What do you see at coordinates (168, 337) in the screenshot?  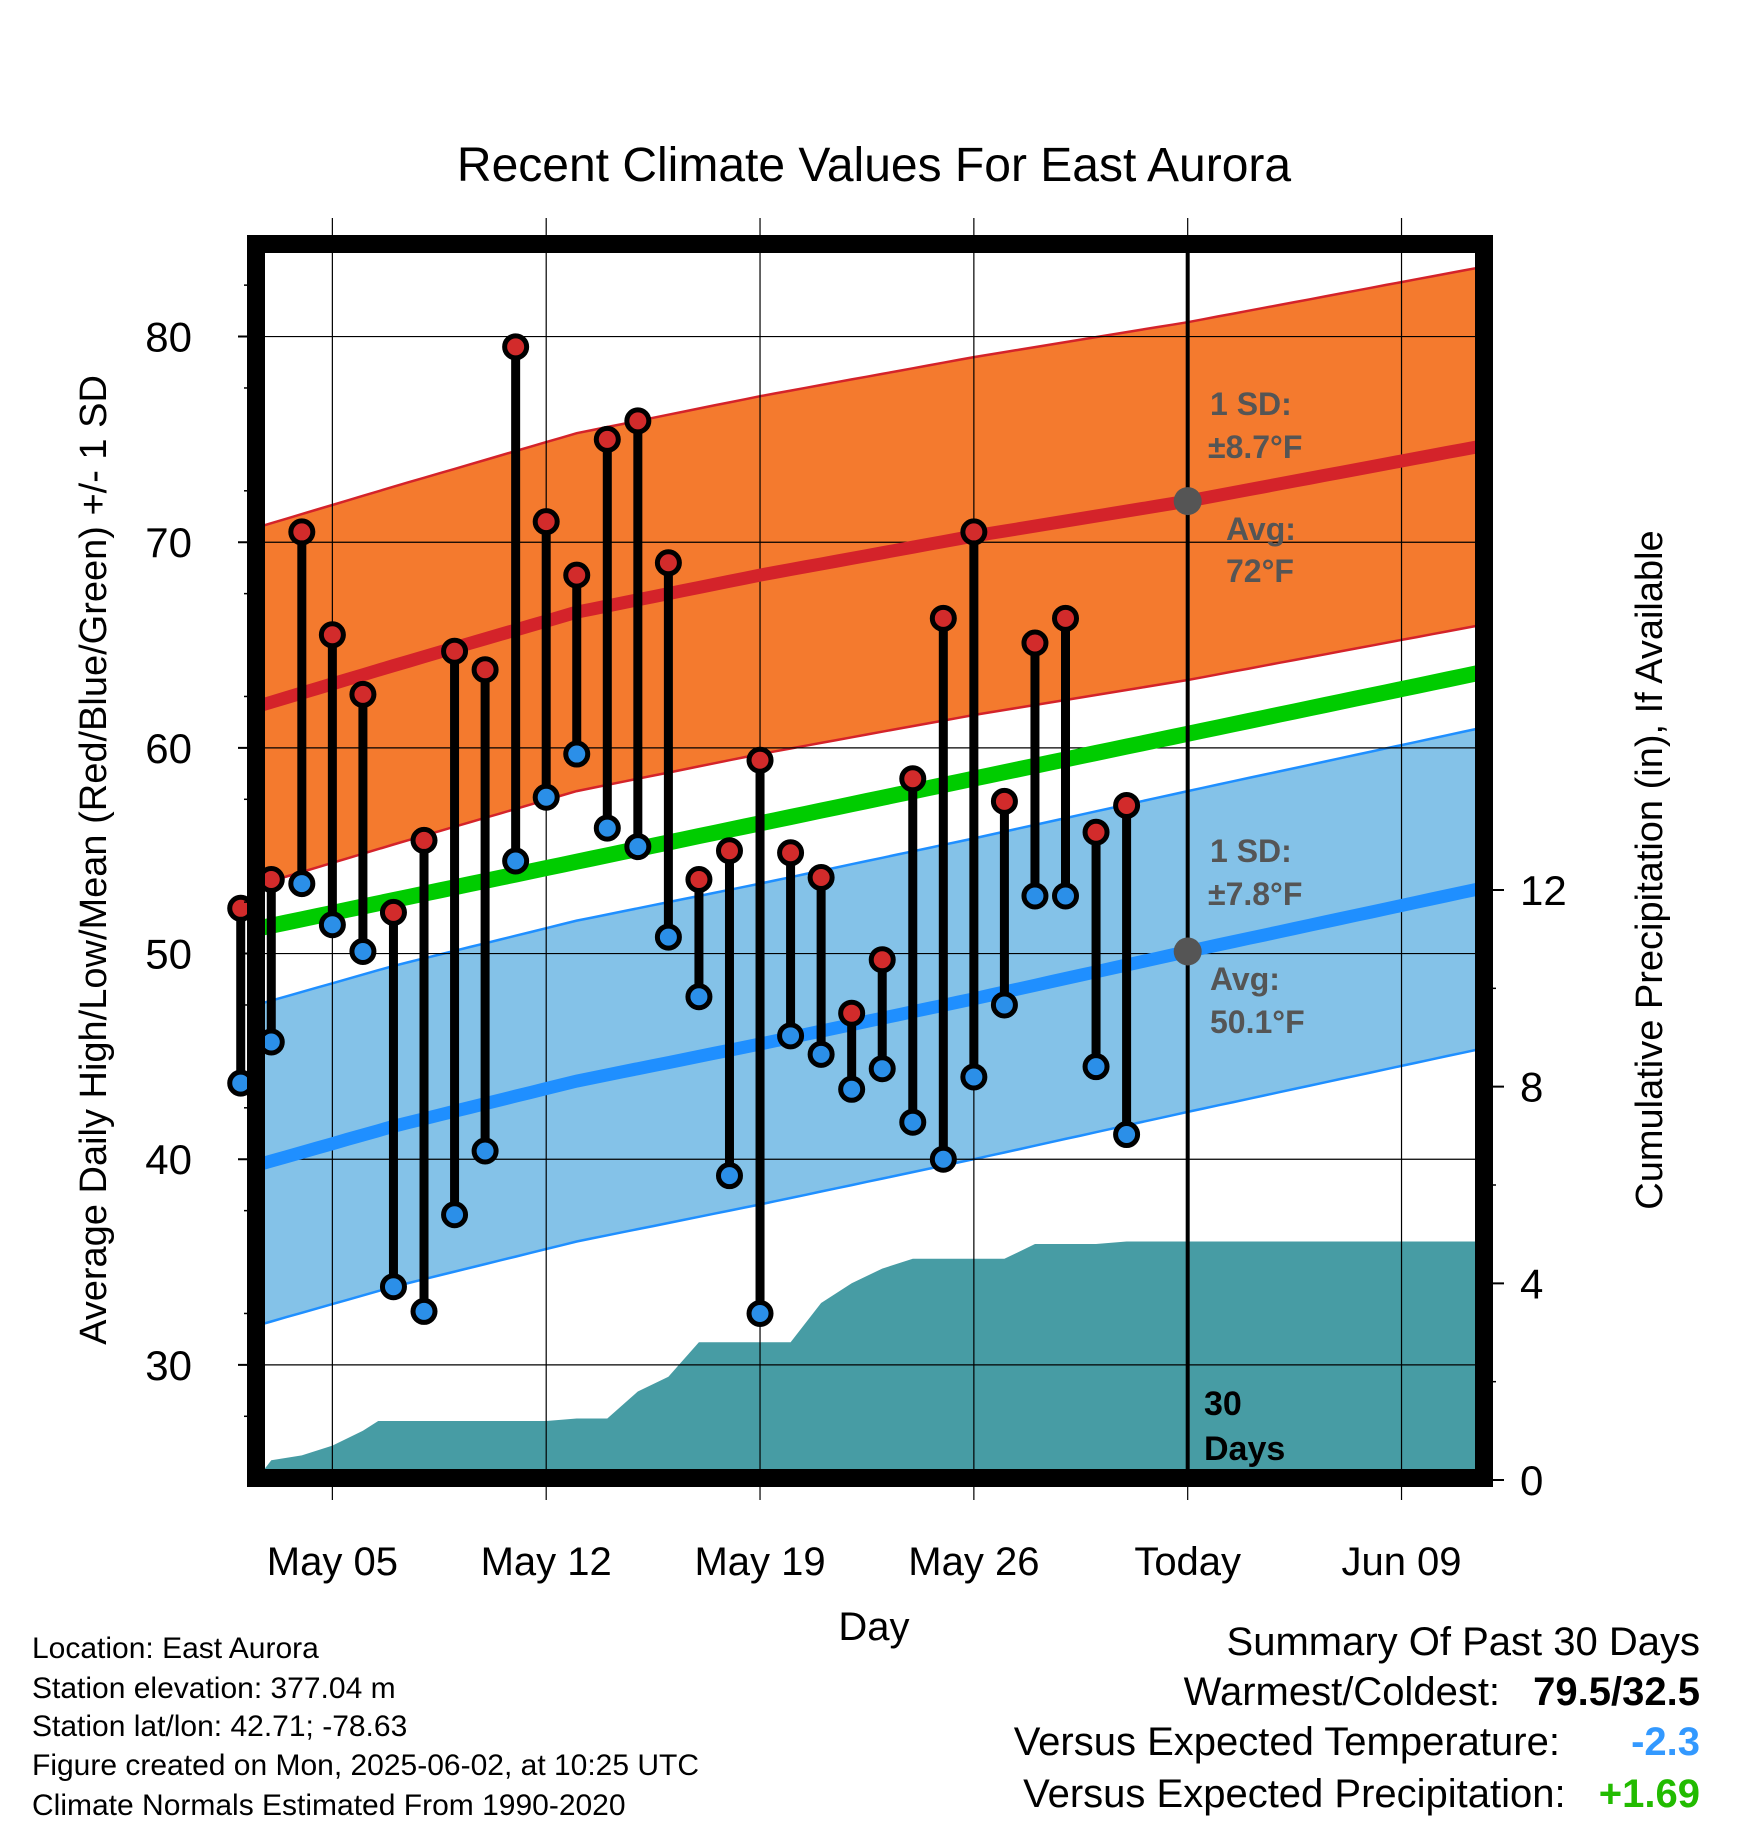 I see `y-tick-label: 80` at bounding box center [168, 337].